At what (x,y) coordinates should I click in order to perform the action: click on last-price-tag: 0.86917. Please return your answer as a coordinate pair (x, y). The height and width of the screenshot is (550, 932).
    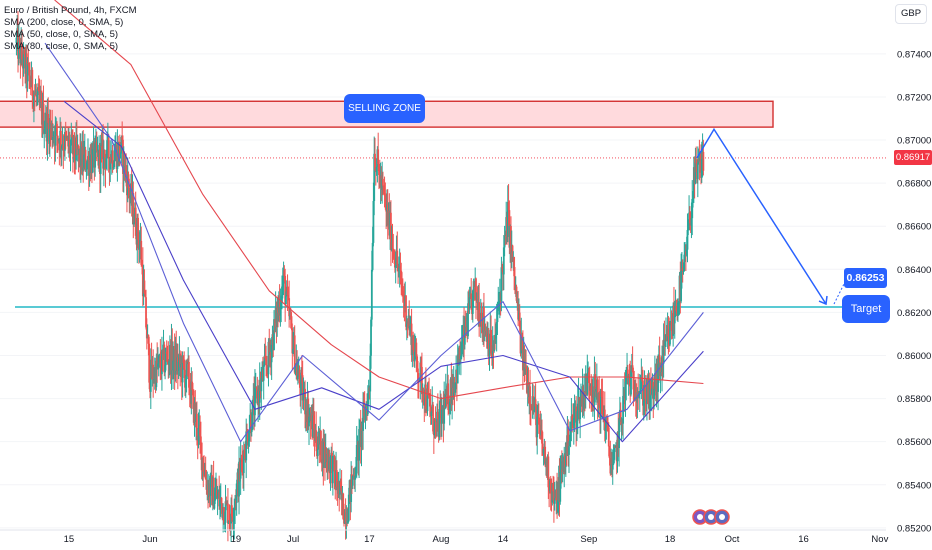
    Looking at the image, I should click on (913, 157).